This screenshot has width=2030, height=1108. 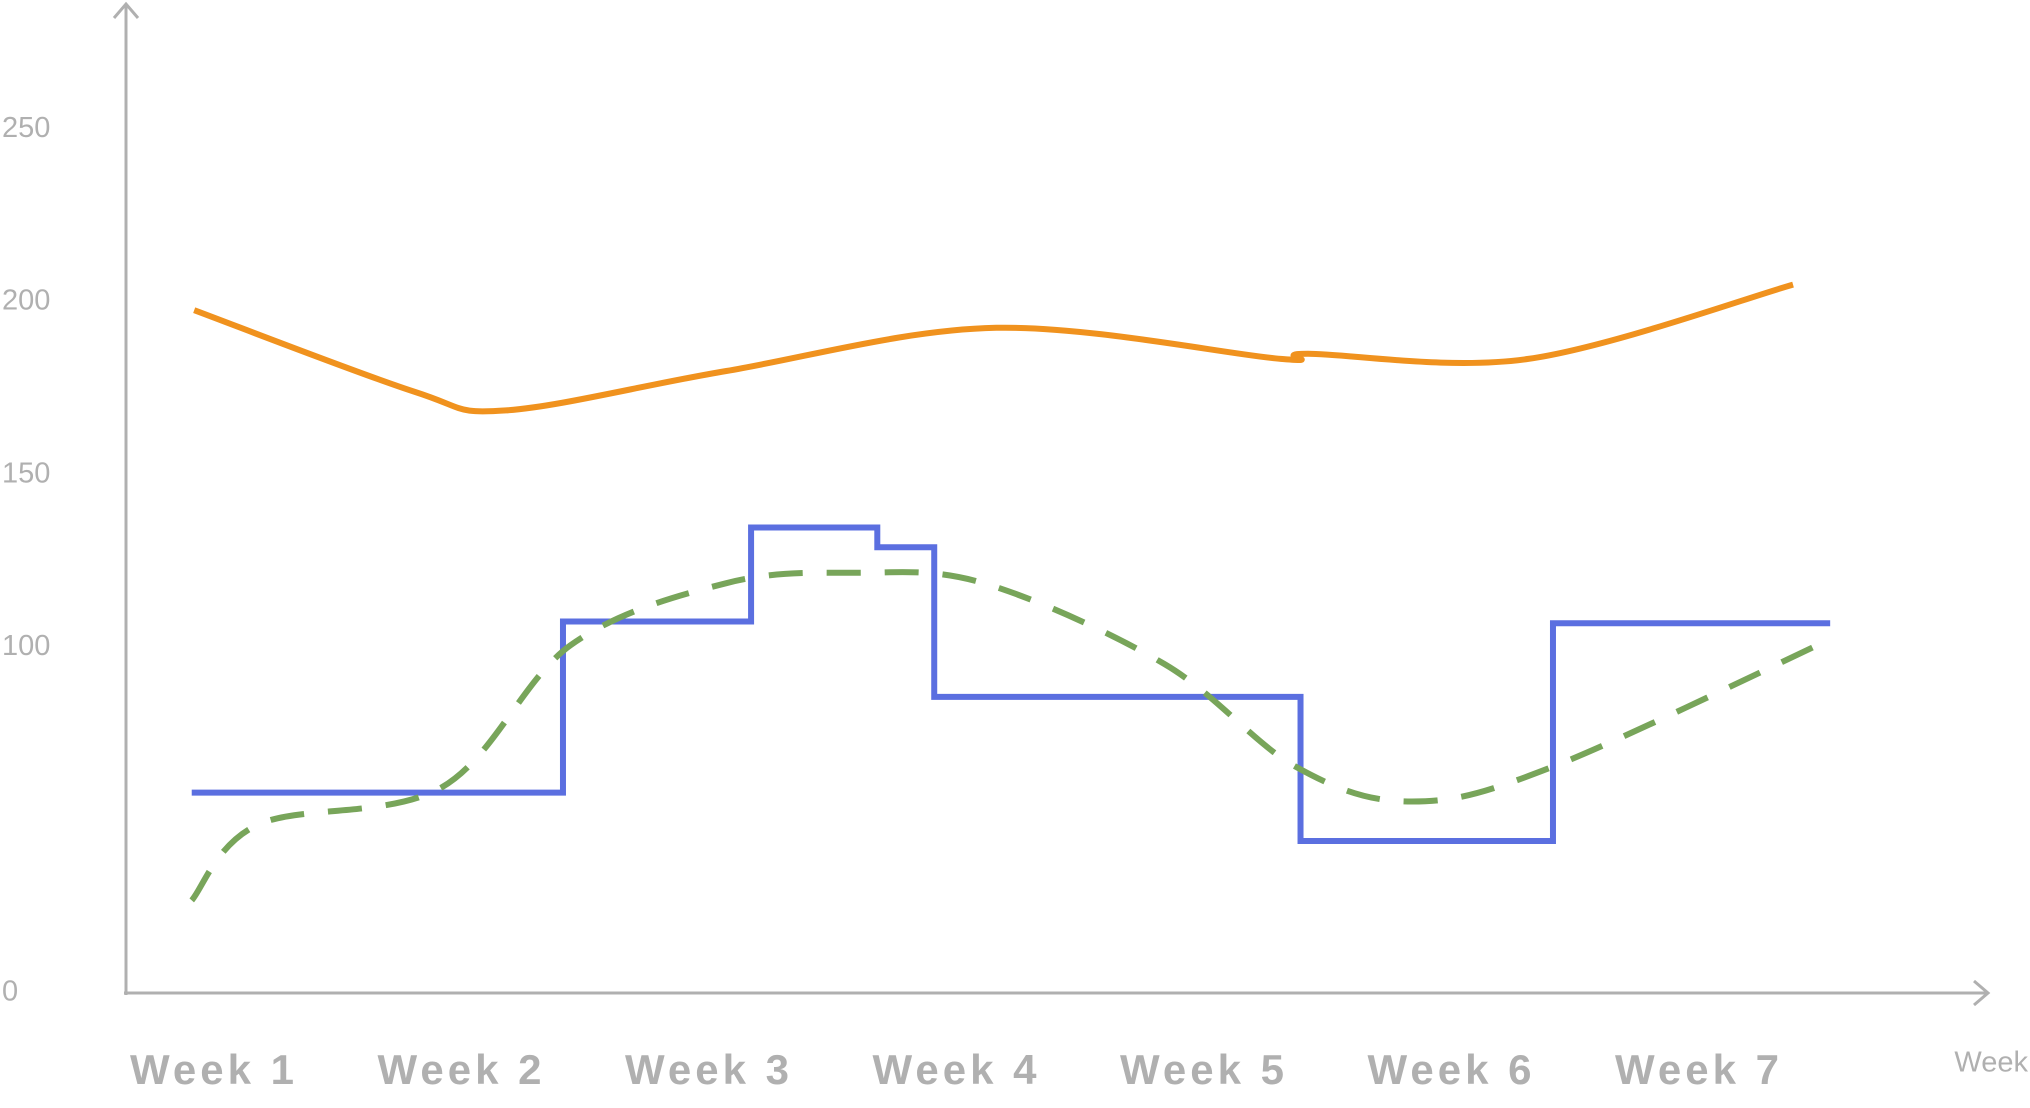 I want to click on y-axis-arrow, so click(x=126, y=10).